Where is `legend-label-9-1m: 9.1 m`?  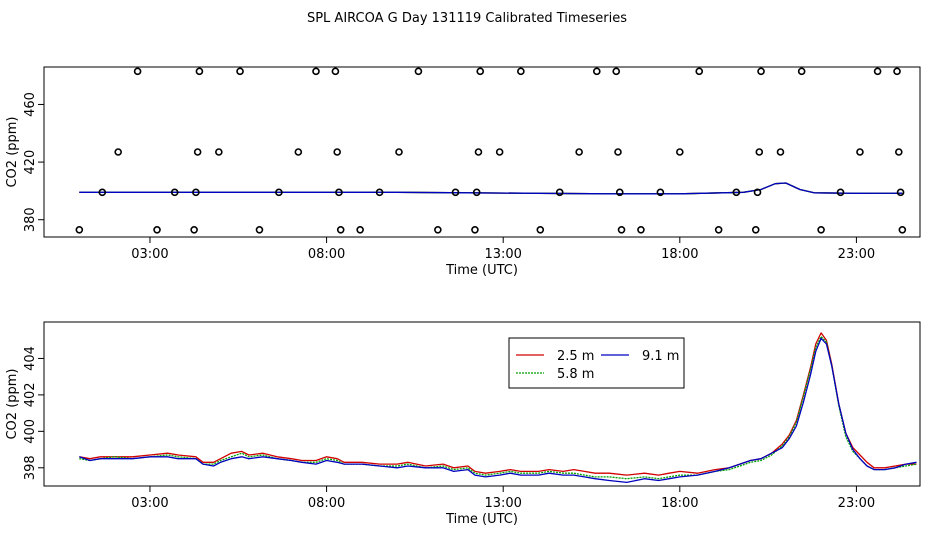 legend-label-9-1m: 9.1 m is located at coordinates (660, 356).